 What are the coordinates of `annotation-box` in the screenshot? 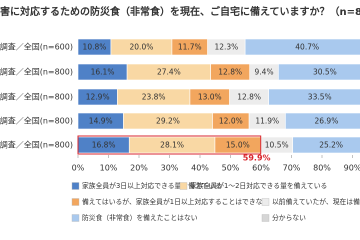 It's located at (169, 145).